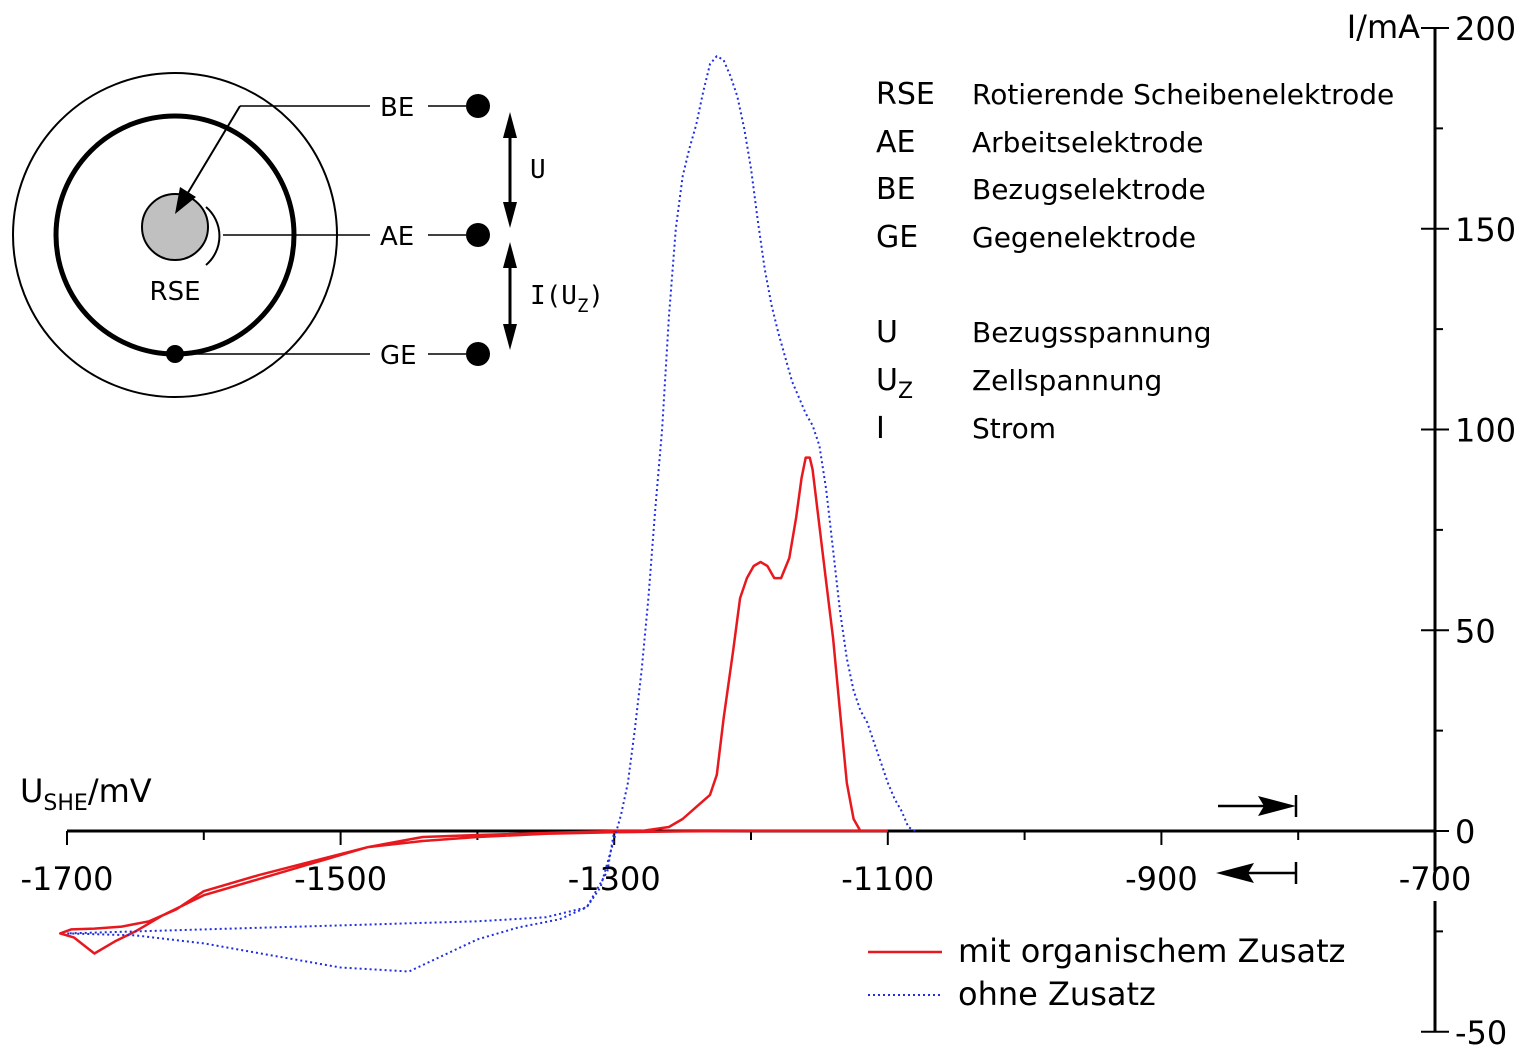 This screenshot has width=1522, height=1052. Describe the element at coordinates (510, 337) in the screenshot. I see `i-arrow-head-down` at that location.